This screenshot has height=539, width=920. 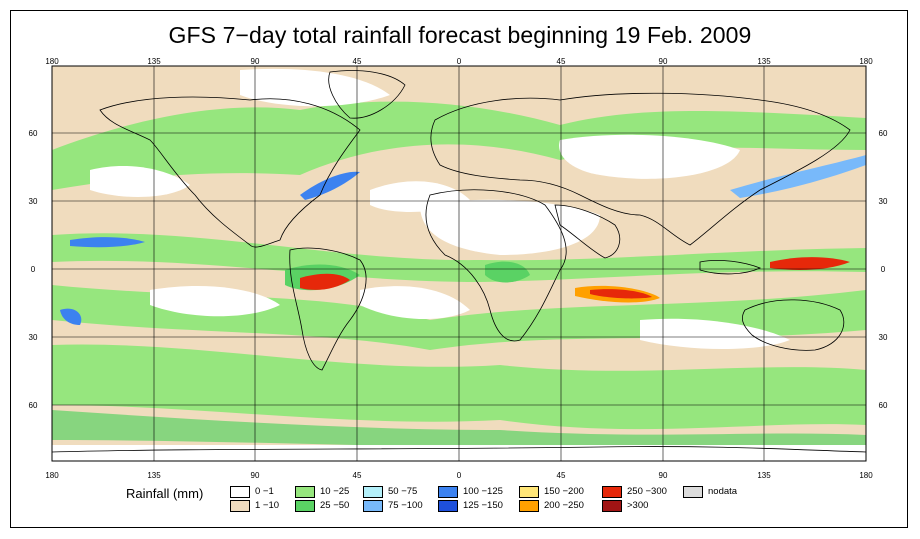 I want to click on legend-label: >300, so click(x=638, y=505).